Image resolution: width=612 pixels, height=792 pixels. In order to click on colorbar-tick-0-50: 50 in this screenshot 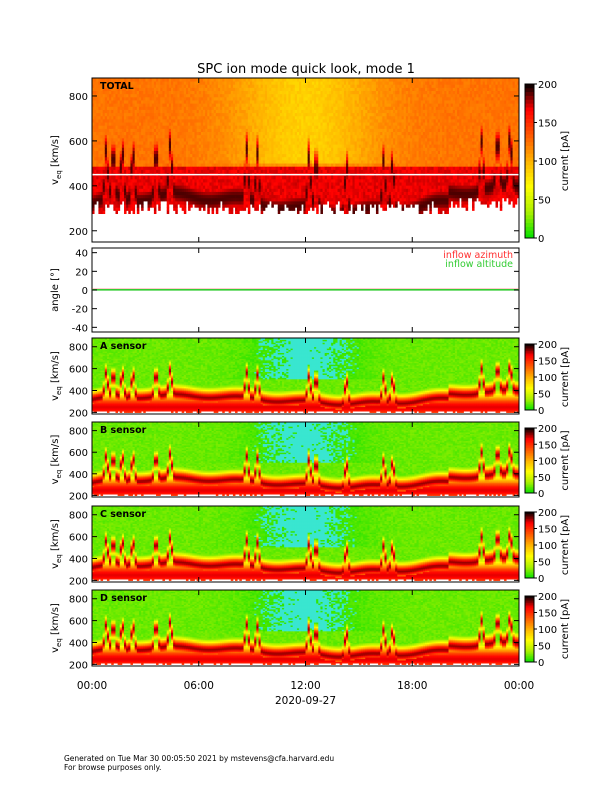, I will do `click(544, 201)`.